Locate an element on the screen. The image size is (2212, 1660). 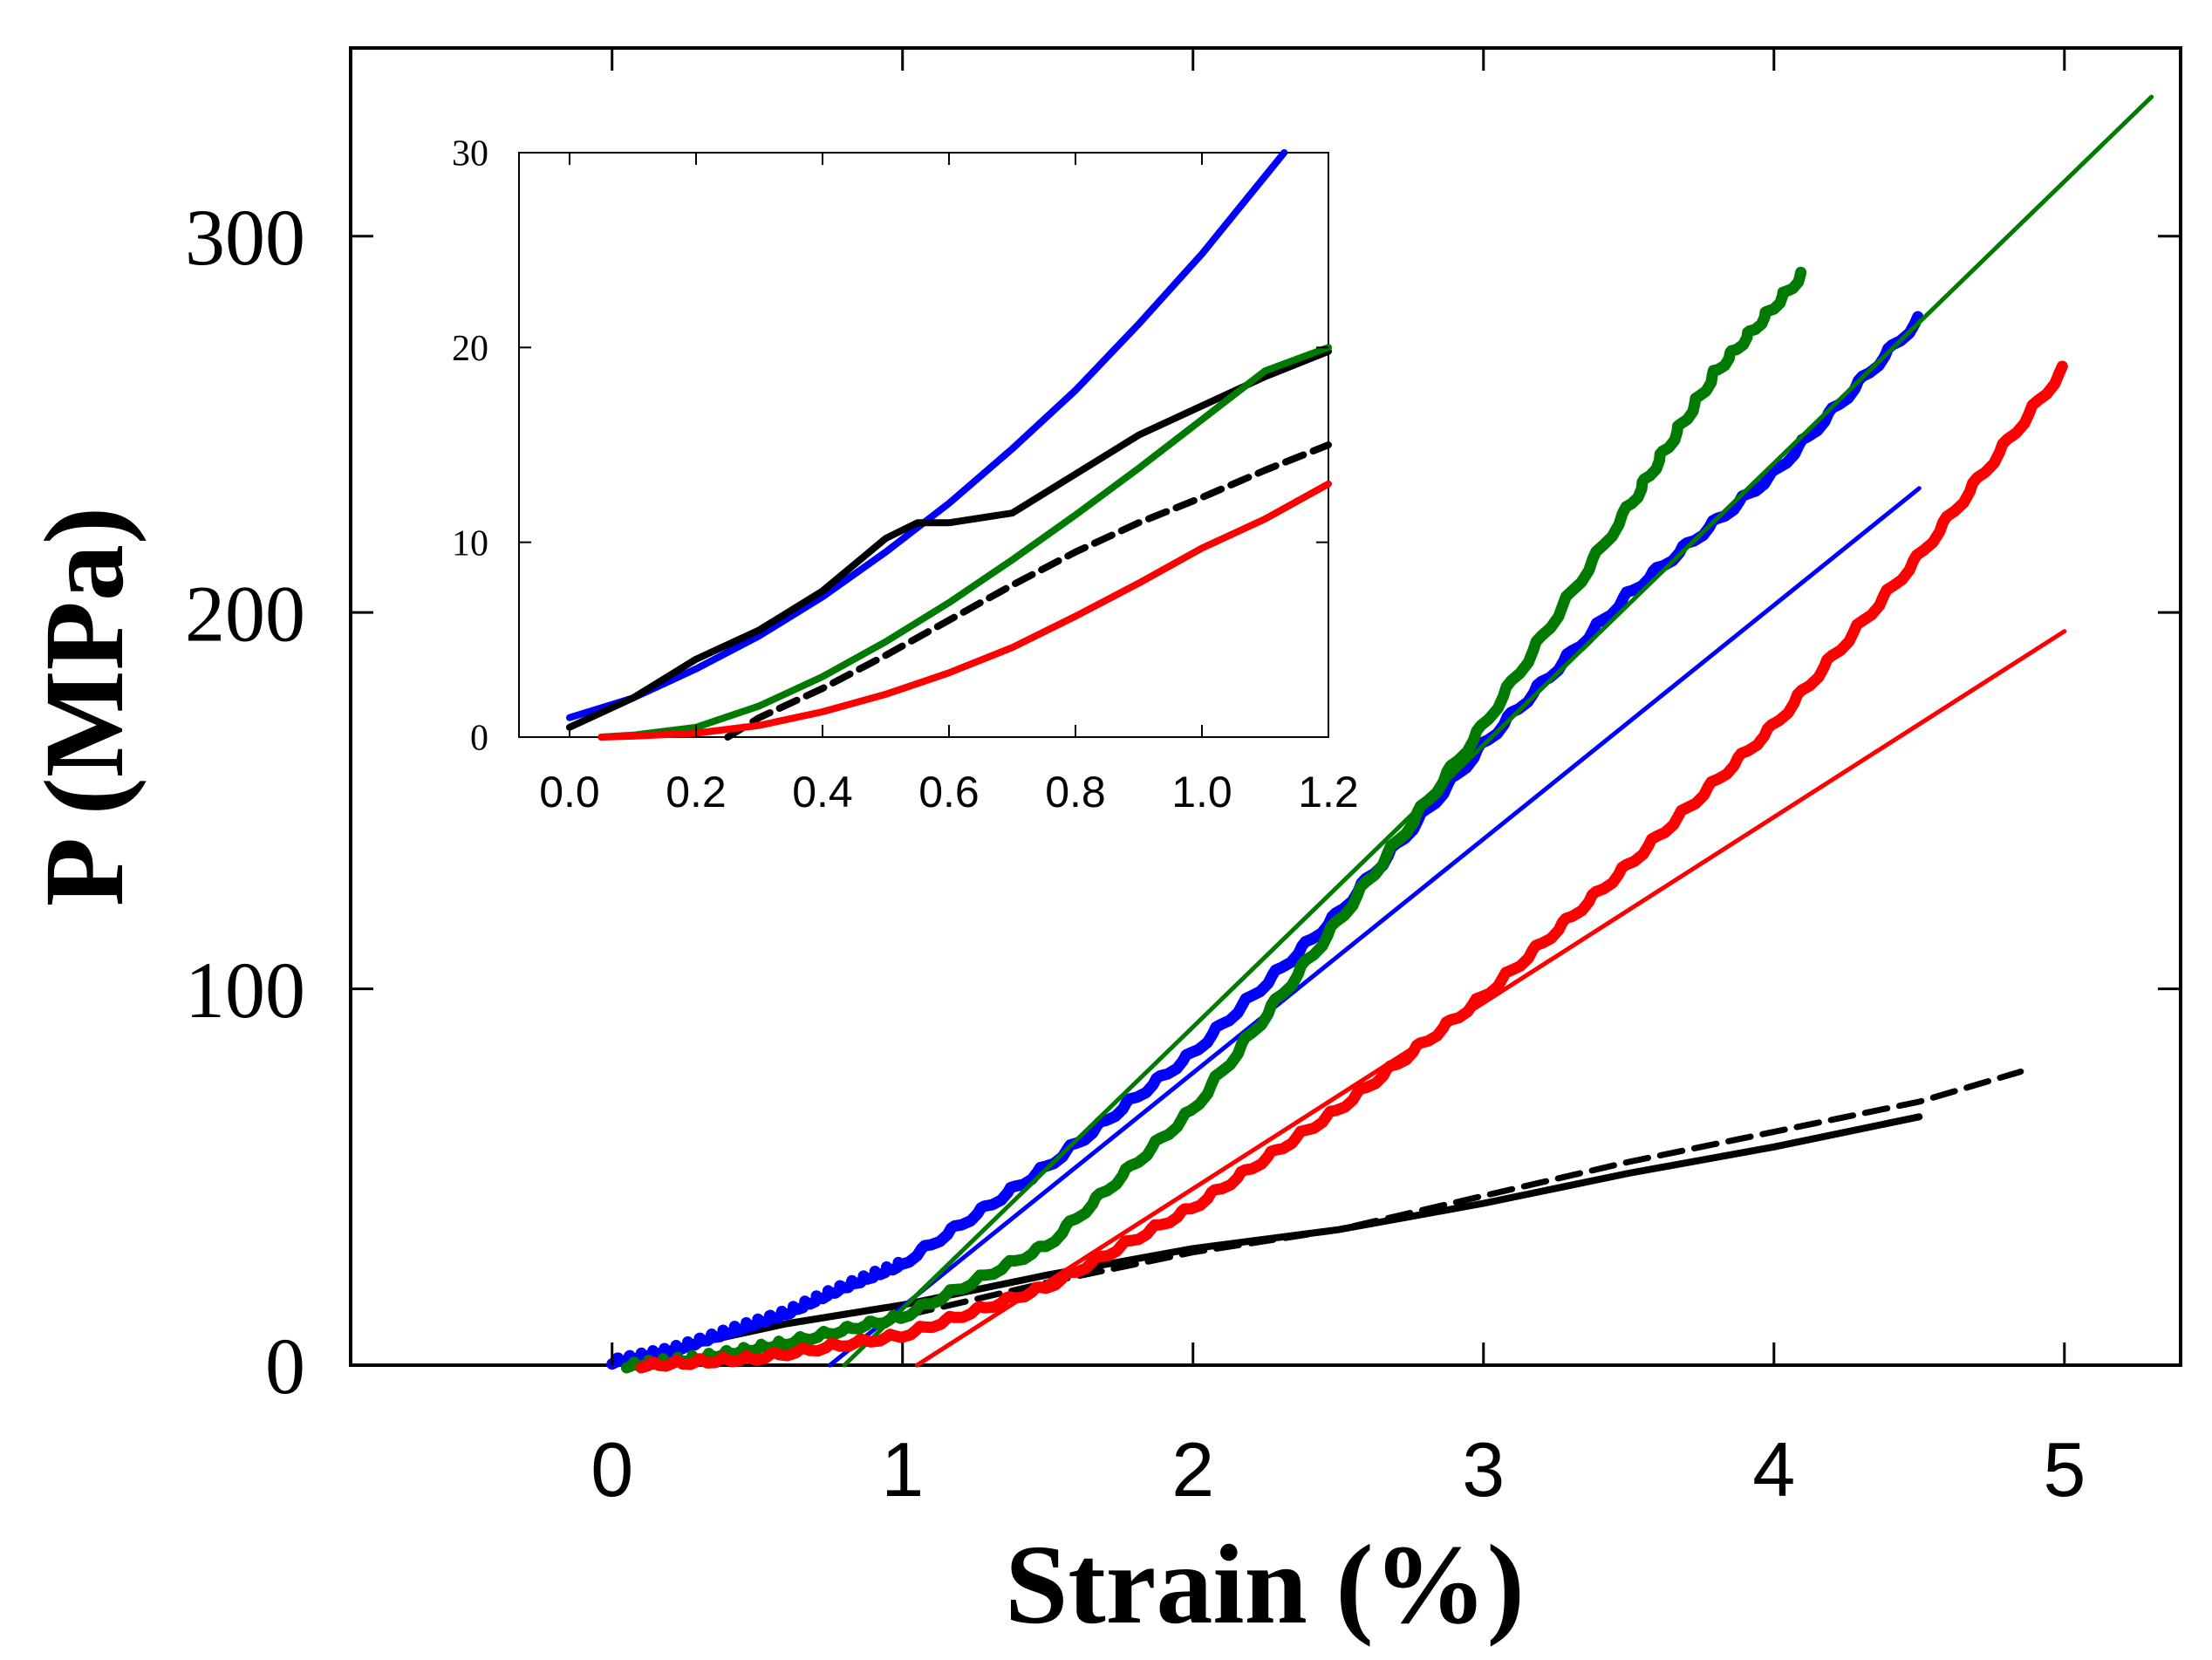
inset-y-tick-label: 30 is located at coordinates (470, 154).